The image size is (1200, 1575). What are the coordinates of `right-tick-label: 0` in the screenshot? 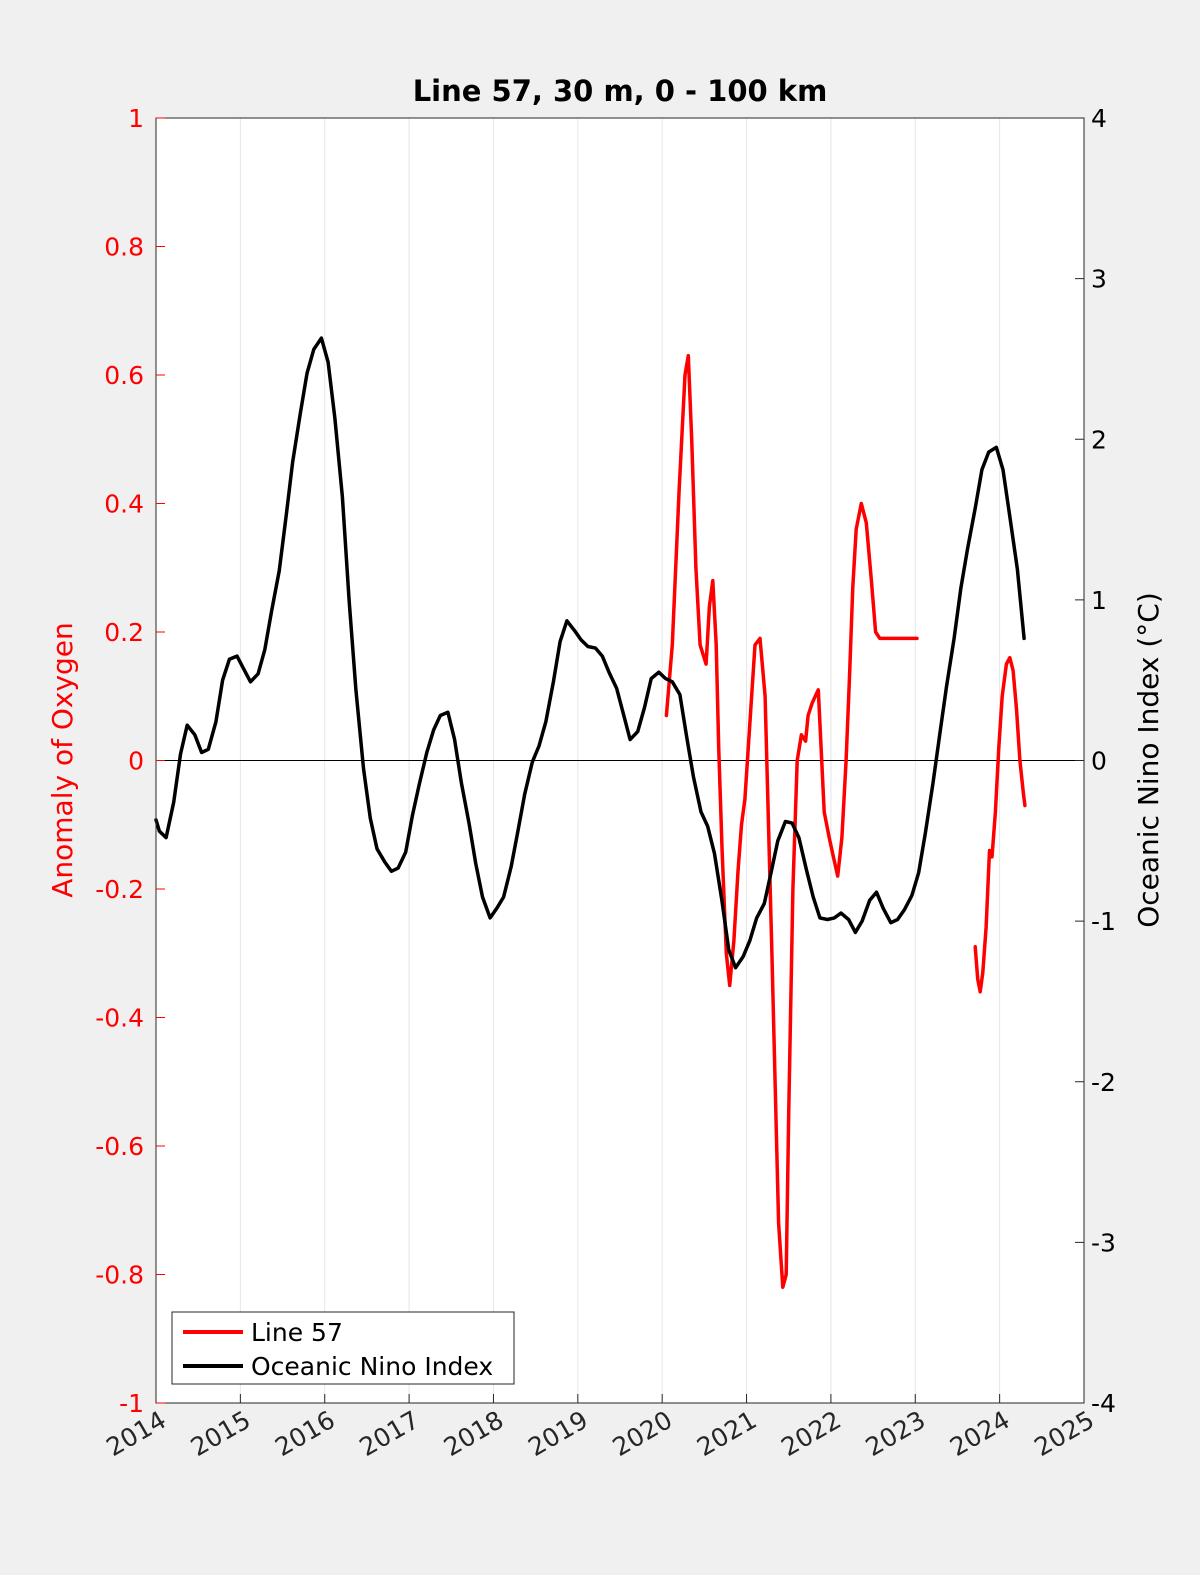 It's located at (1099, 761).